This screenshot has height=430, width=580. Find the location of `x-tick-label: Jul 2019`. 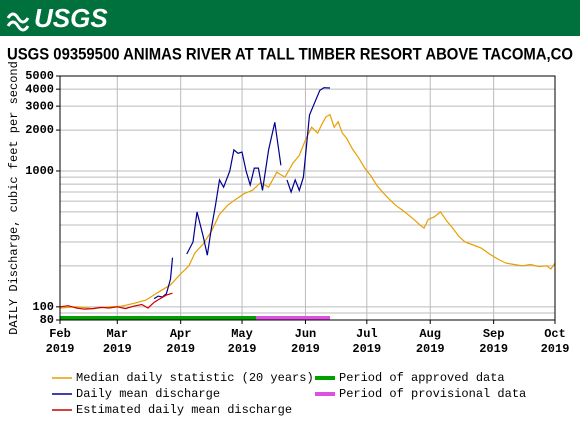

x-tick-label: Jul 2019 is located at coordinates (367, 341).